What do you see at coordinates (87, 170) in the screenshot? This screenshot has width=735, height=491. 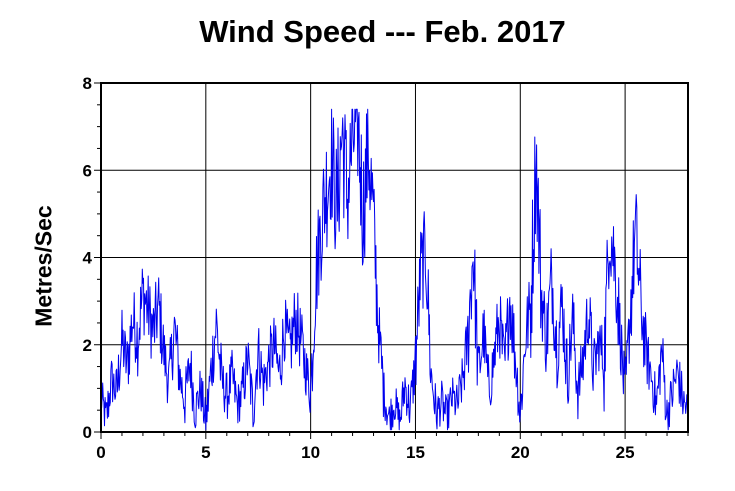 I see `y-tick-label: 6` at bounding box center [87, 170].